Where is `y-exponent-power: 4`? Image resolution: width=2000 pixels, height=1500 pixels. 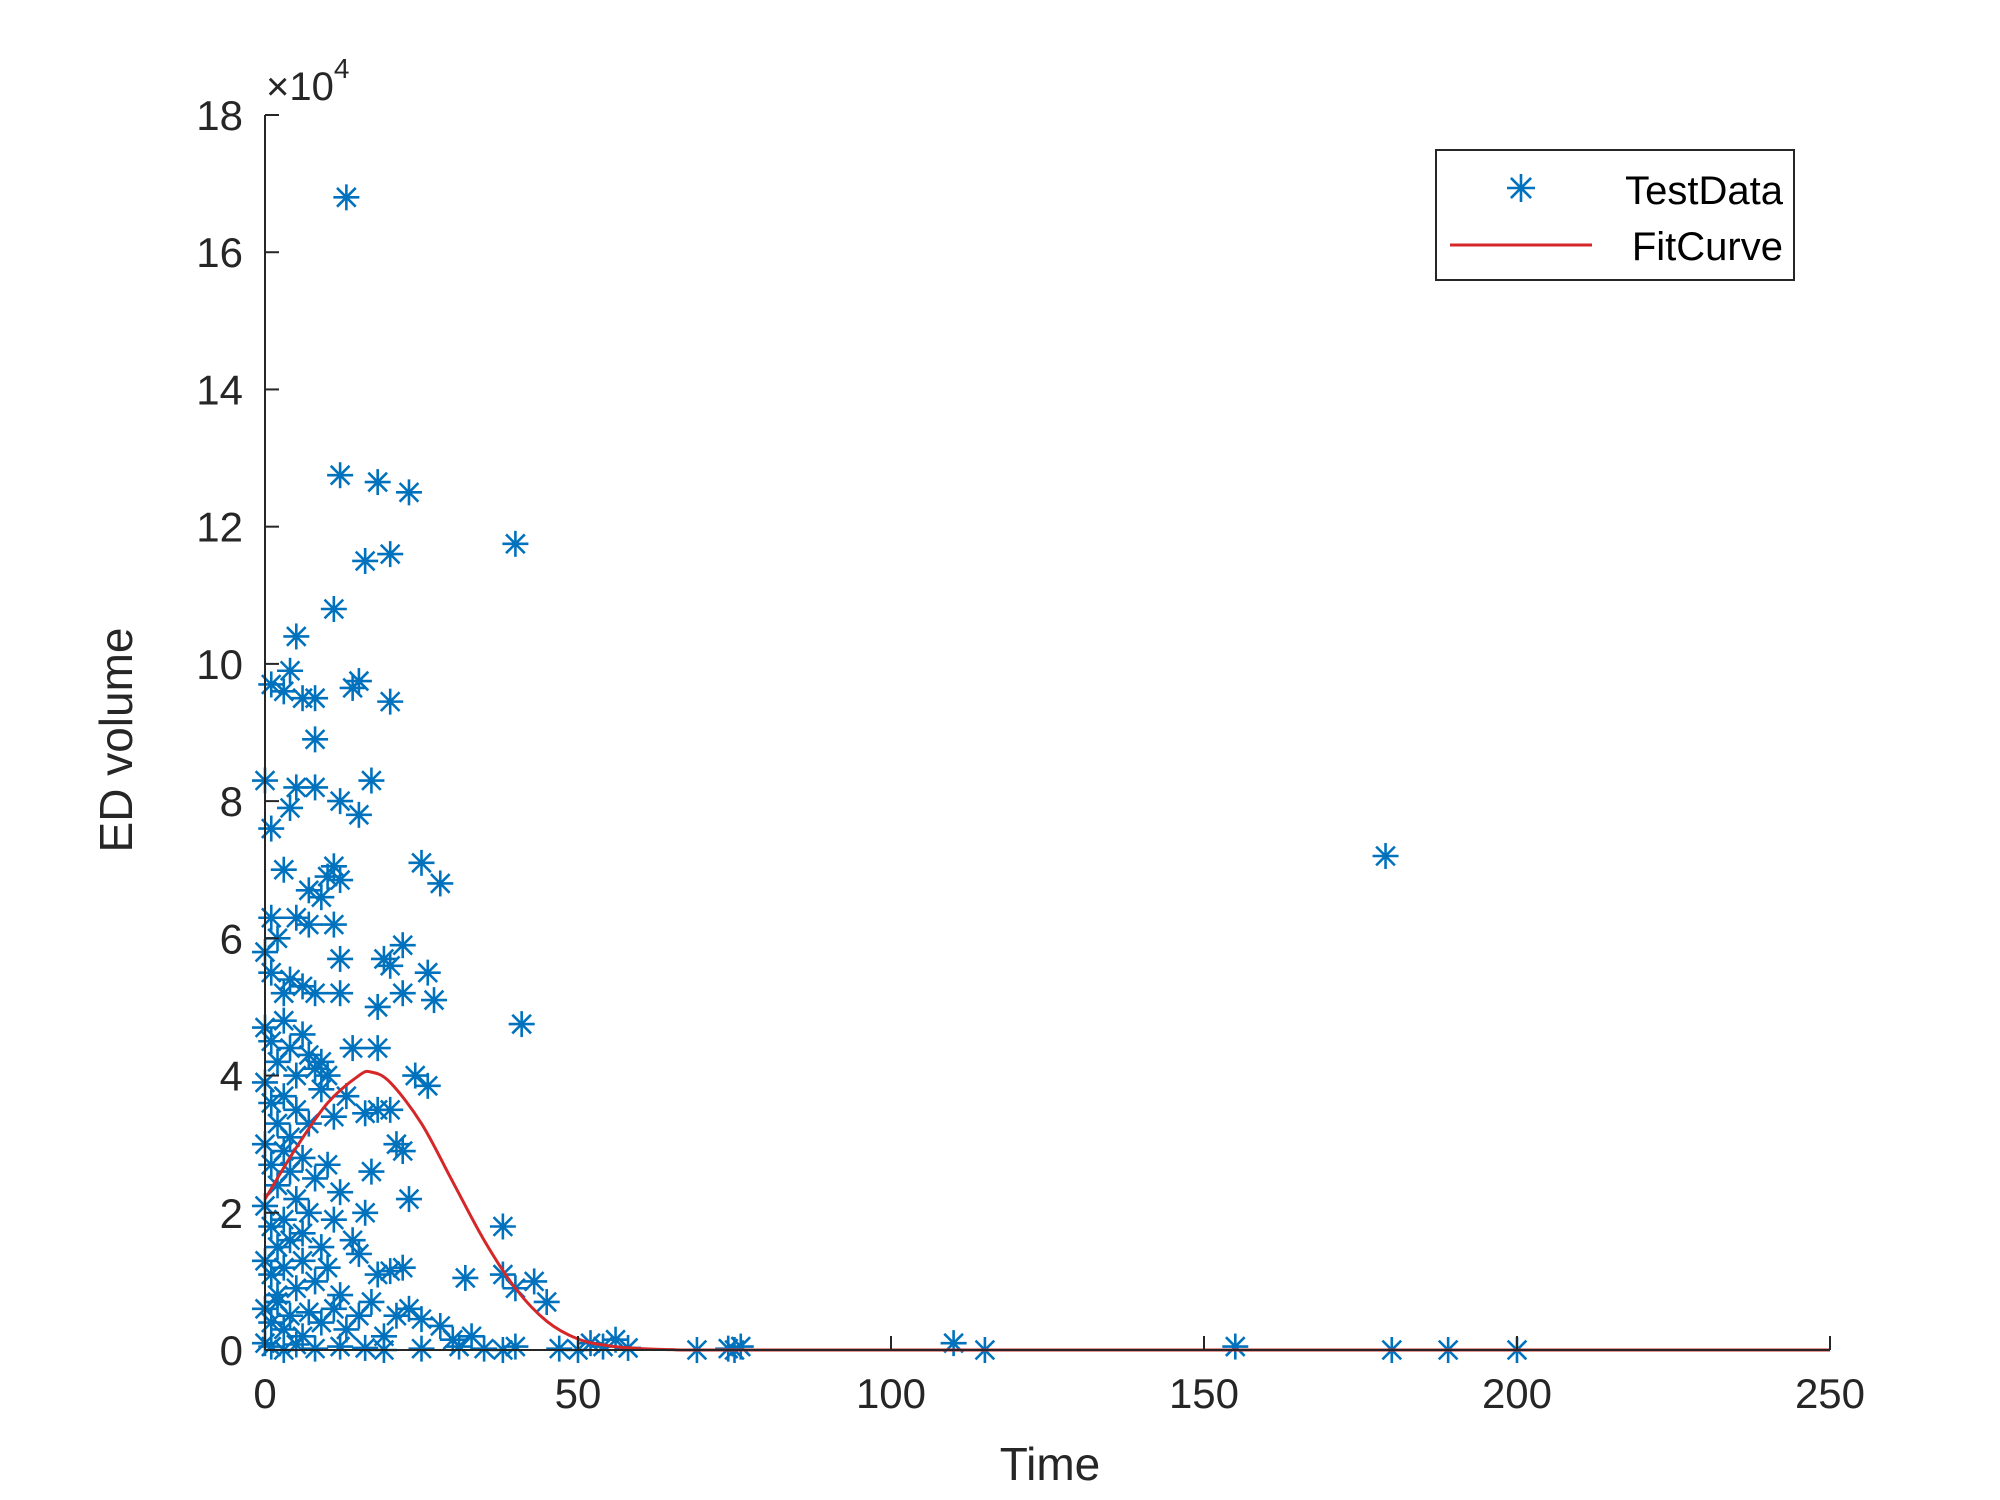 y-exponent-power: 4 is located at coordinates (342, 68).